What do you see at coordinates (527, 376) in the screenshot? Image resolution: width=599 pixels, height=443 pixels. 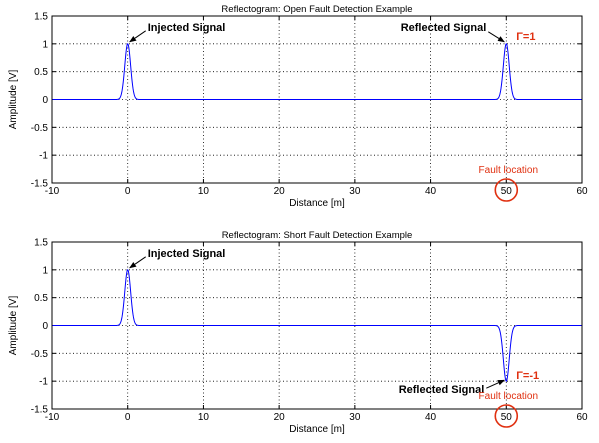 I see `reflection-coefficient-label: Γ=-1` at bounding box center [527, 376].